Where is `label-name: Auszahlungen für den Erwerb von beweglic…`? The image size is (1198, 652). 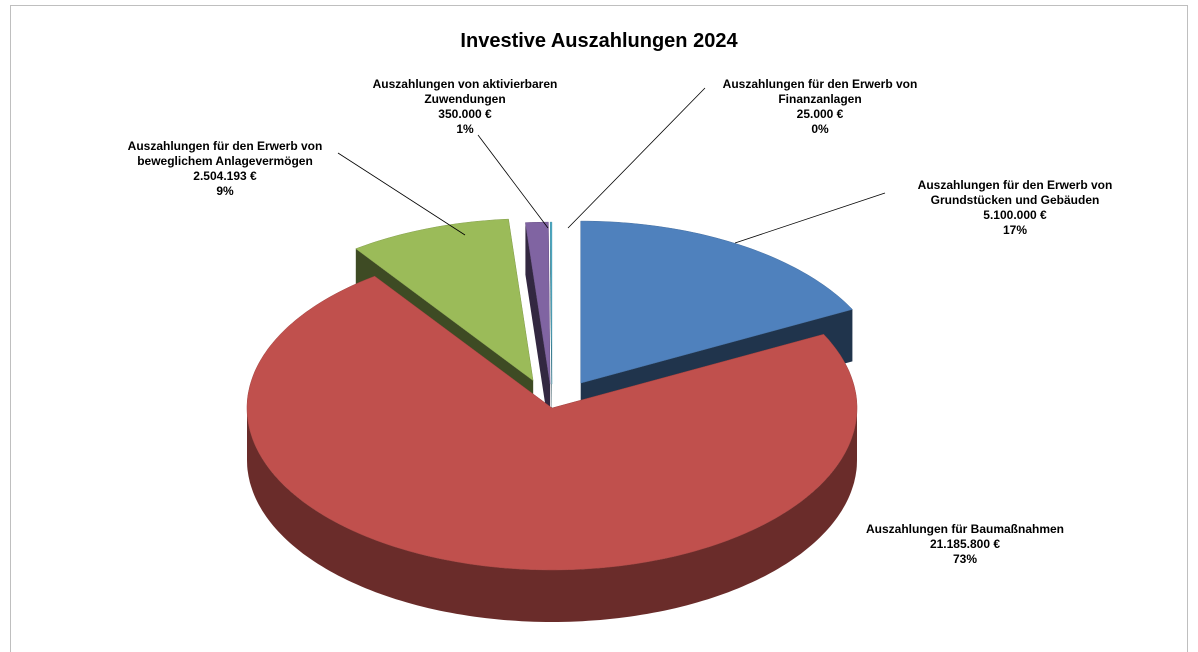 label-name: Auszahlungen für den Erwerb von beweglic… is located at coordinates (225, 153).